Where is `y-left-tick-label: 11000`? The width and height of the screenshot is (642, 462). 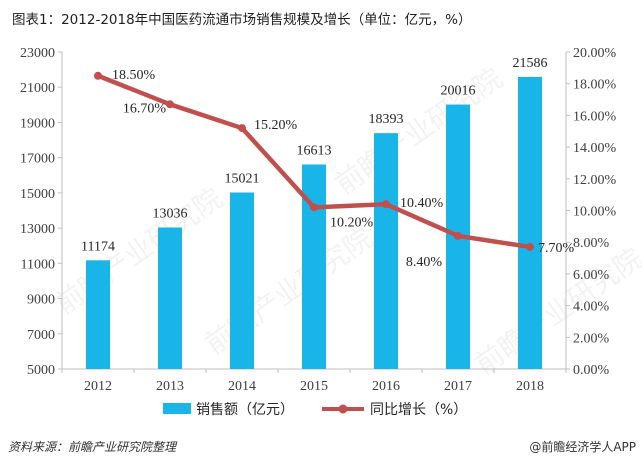 y-left-tick-label: 11000 is located at coordinates (38, 264).